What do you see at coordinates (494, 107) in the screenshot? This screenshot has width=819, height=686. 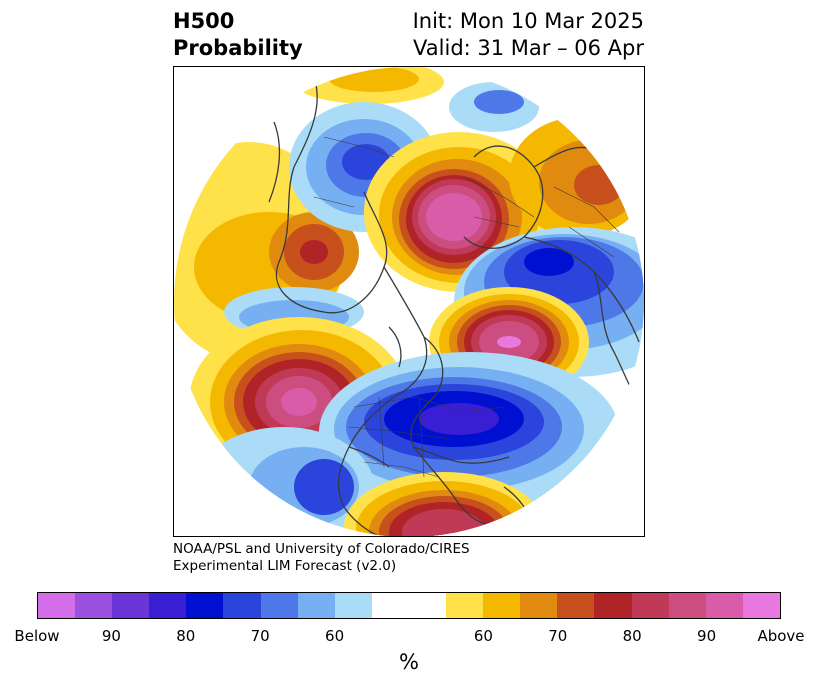 I see `anomaly-top-right-negative` at bounding box center [494, 107].